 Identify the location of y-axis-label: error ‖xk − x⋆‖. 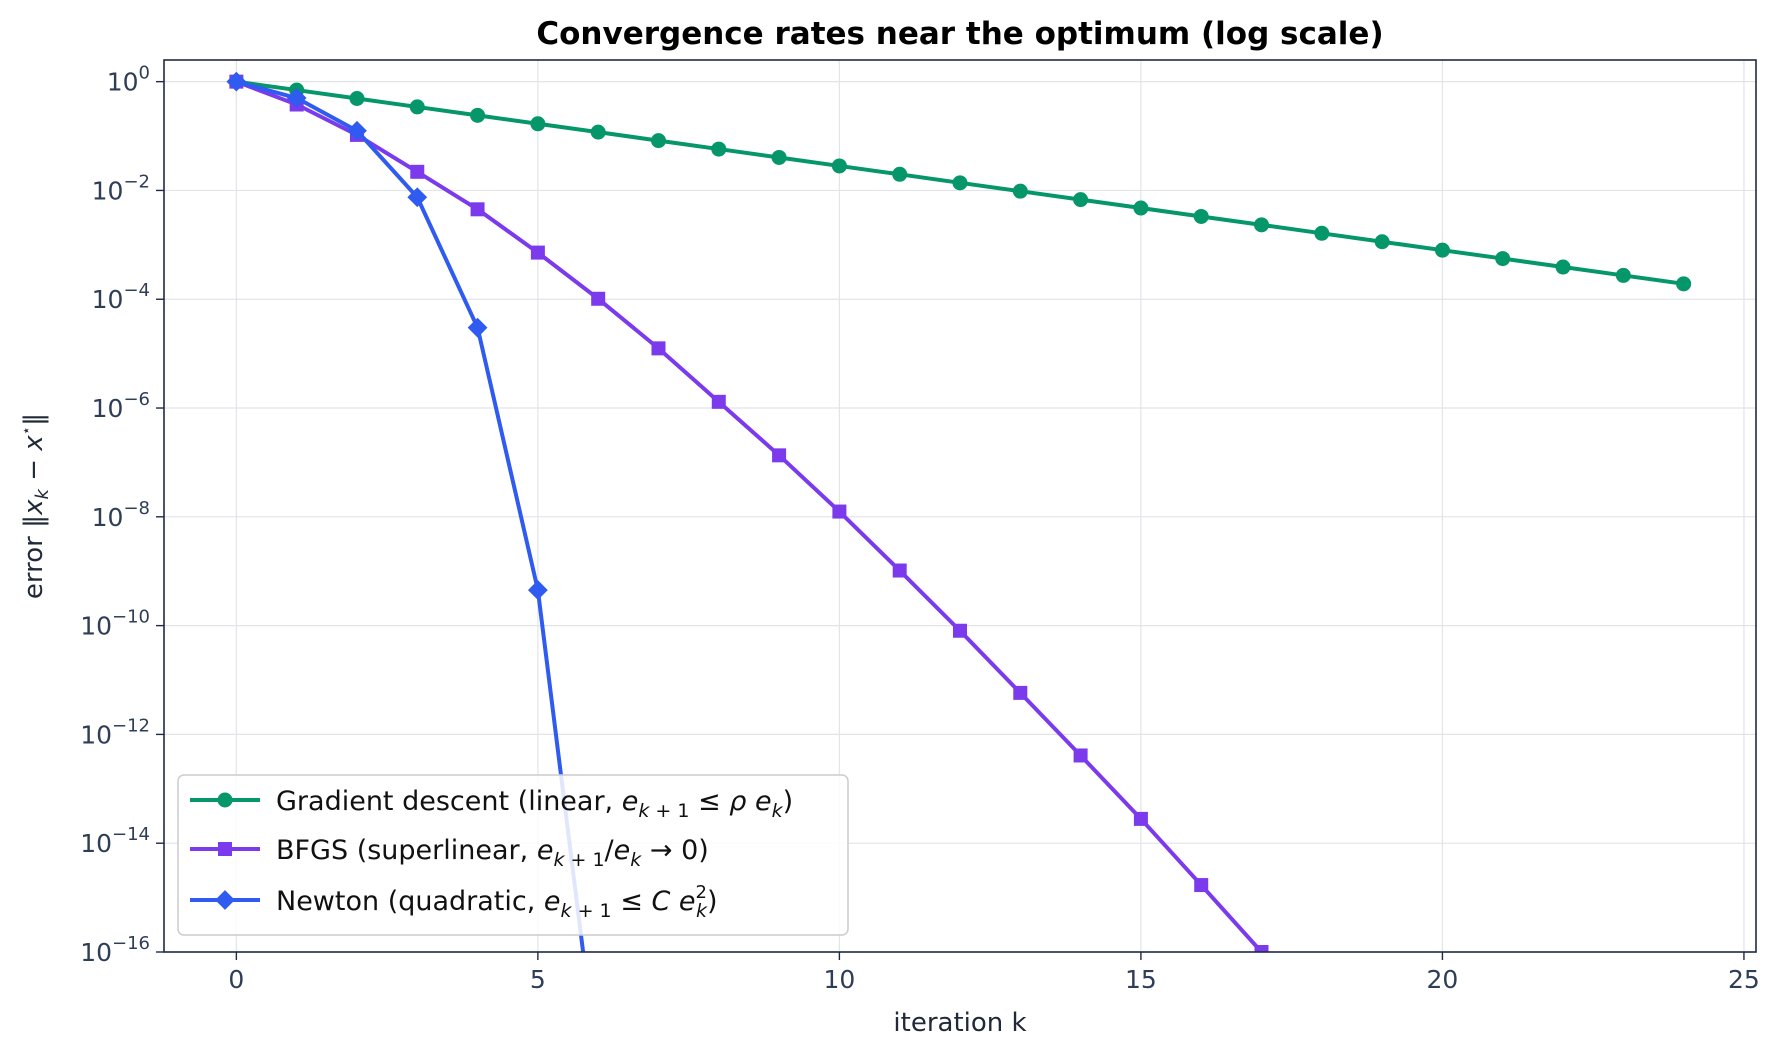
(35, 506).